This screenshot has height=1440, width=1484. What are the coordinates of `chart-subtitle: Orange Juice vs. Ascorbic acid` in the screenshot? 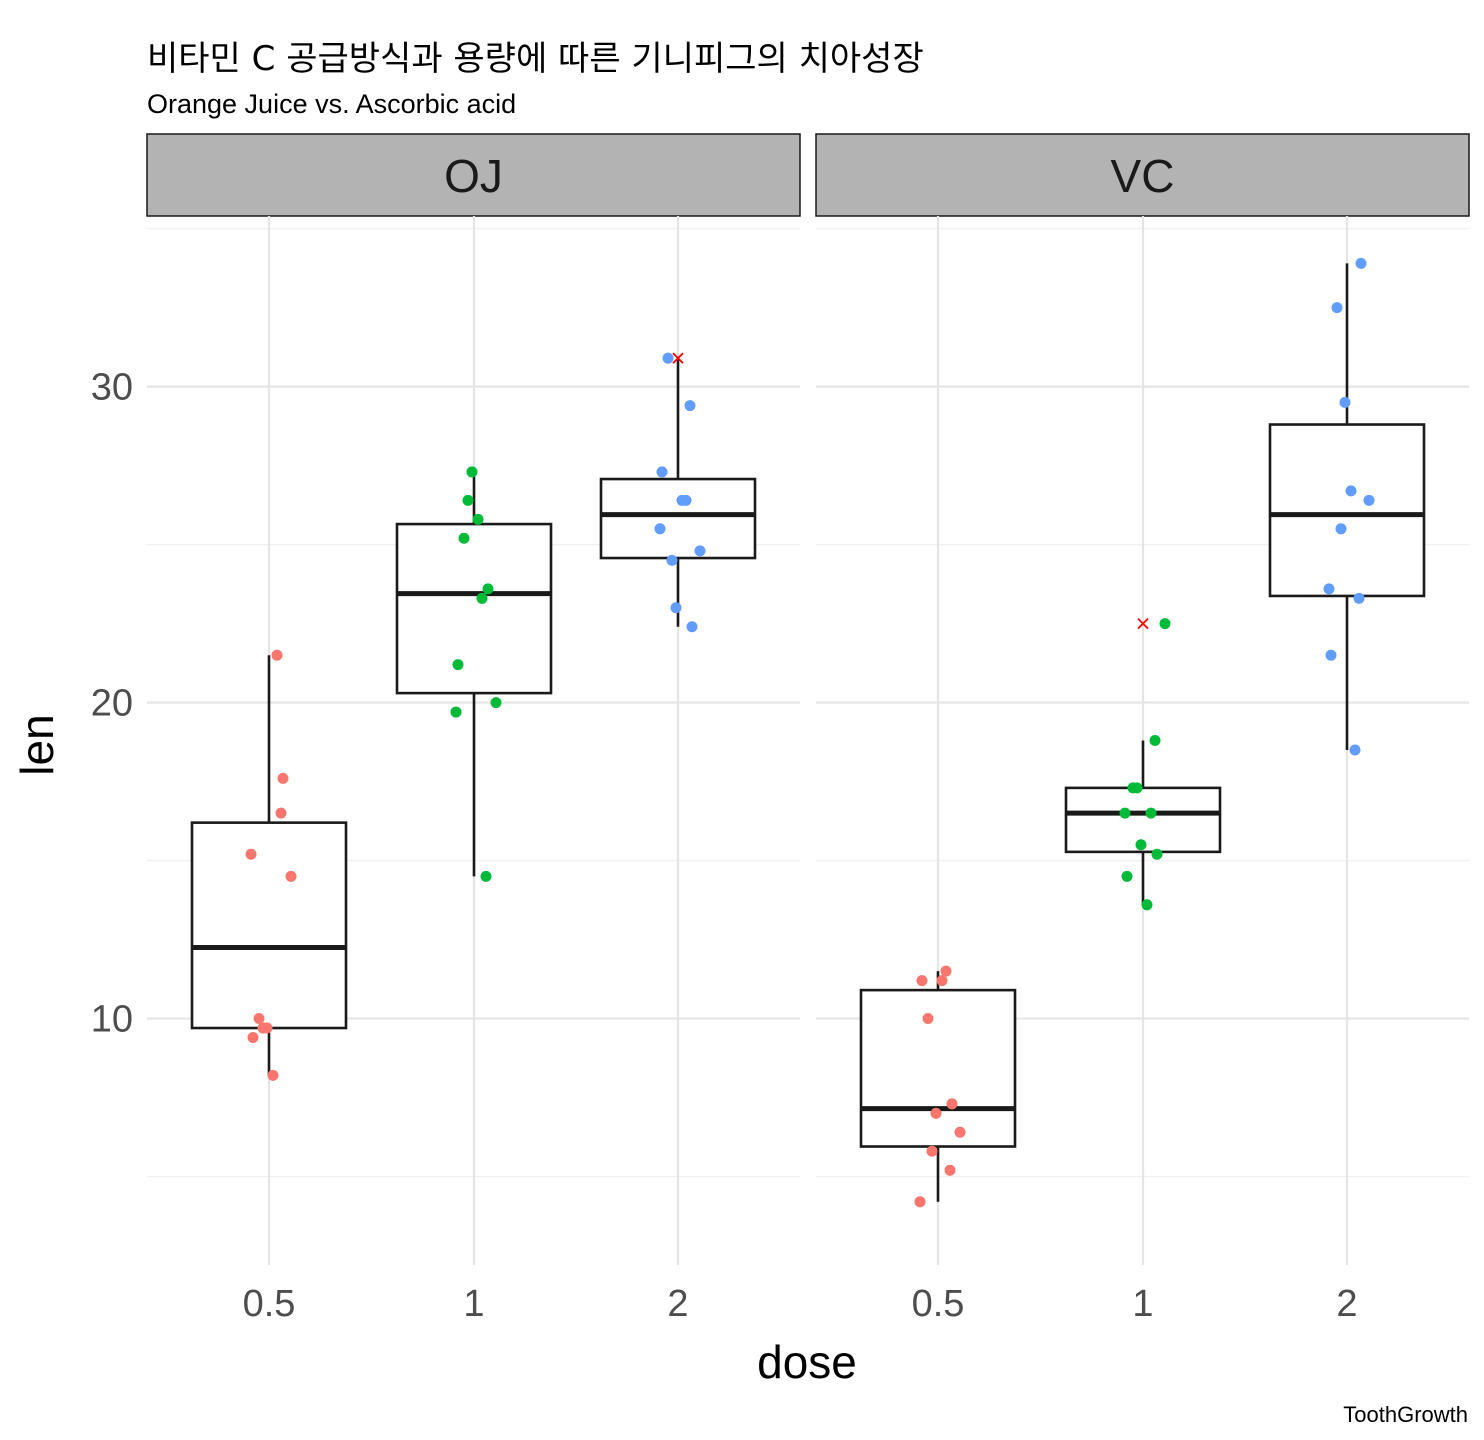 It's located at (331, 104).